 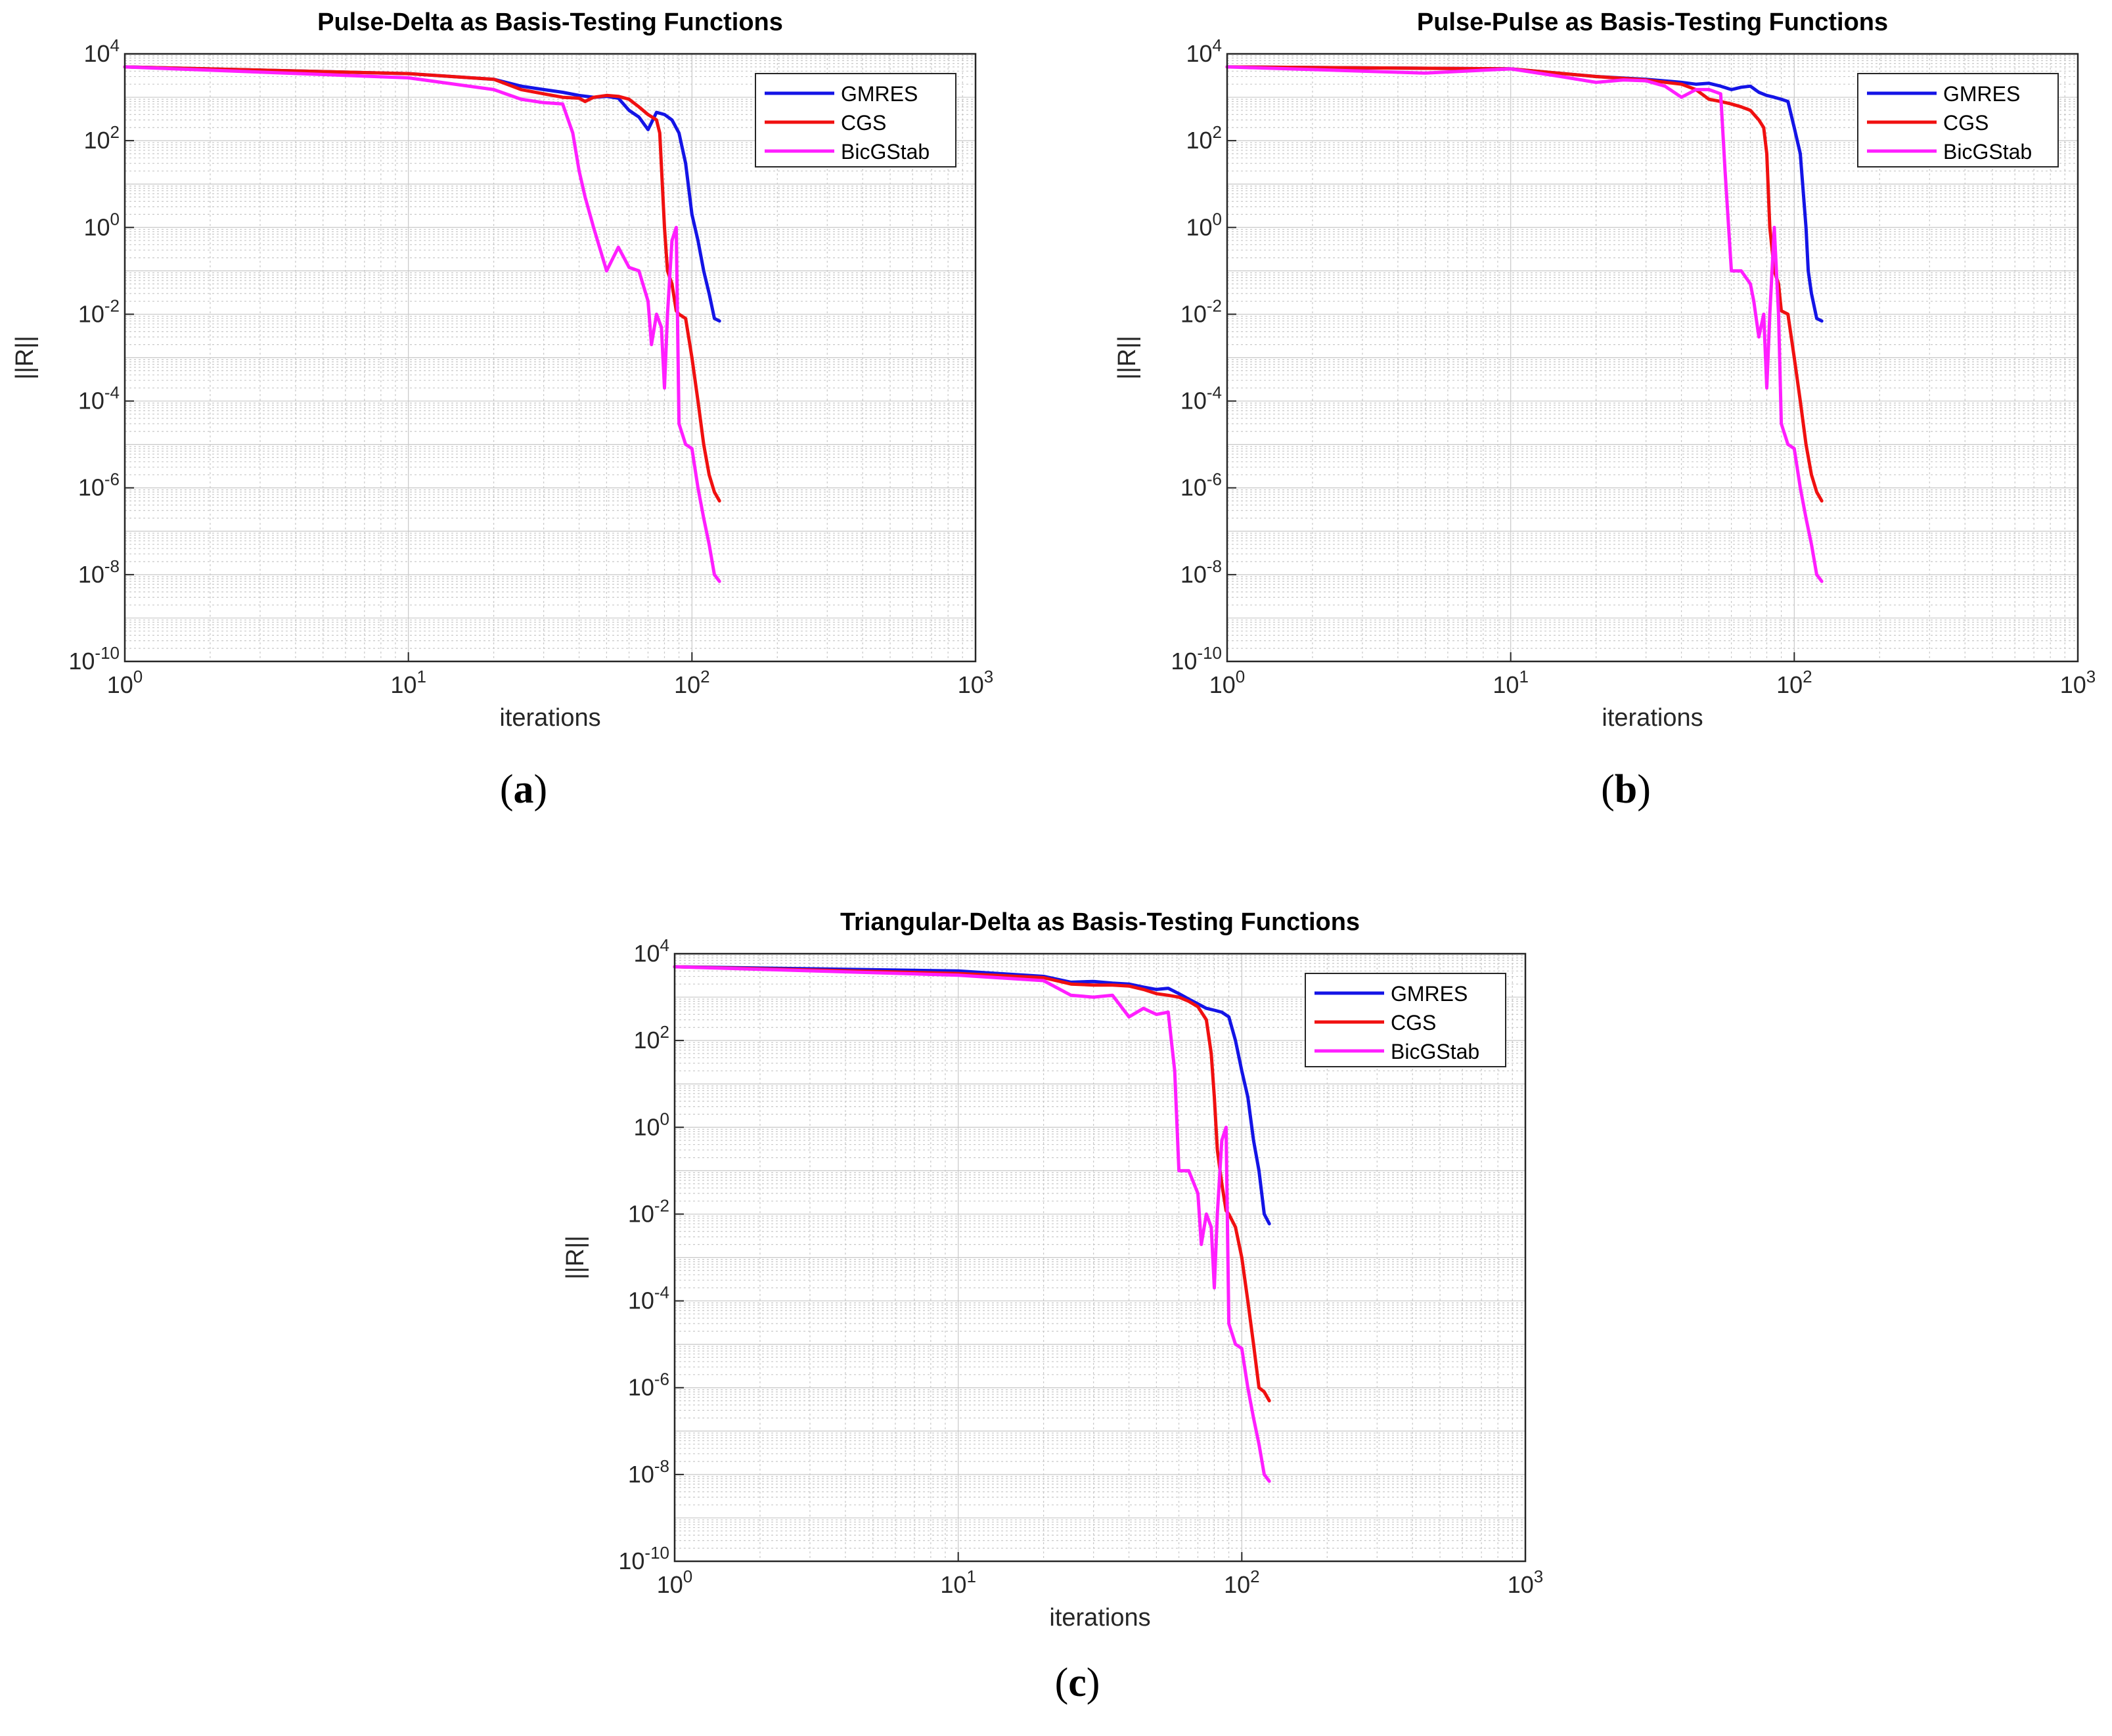 I want to click on panel-caption: (b), so click(x=1626, y=789).